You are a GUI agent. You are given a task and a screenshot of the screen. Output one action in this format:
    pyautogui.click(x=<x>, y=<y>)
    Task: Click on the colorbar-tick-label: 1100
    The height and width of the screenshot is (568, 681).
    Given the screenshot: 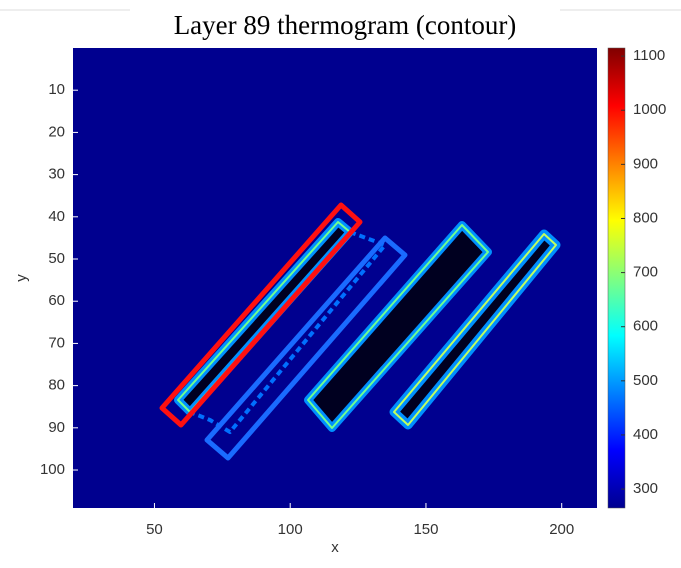 What is the action you would take?
    pyautogui.click(x=649, y=55)
    